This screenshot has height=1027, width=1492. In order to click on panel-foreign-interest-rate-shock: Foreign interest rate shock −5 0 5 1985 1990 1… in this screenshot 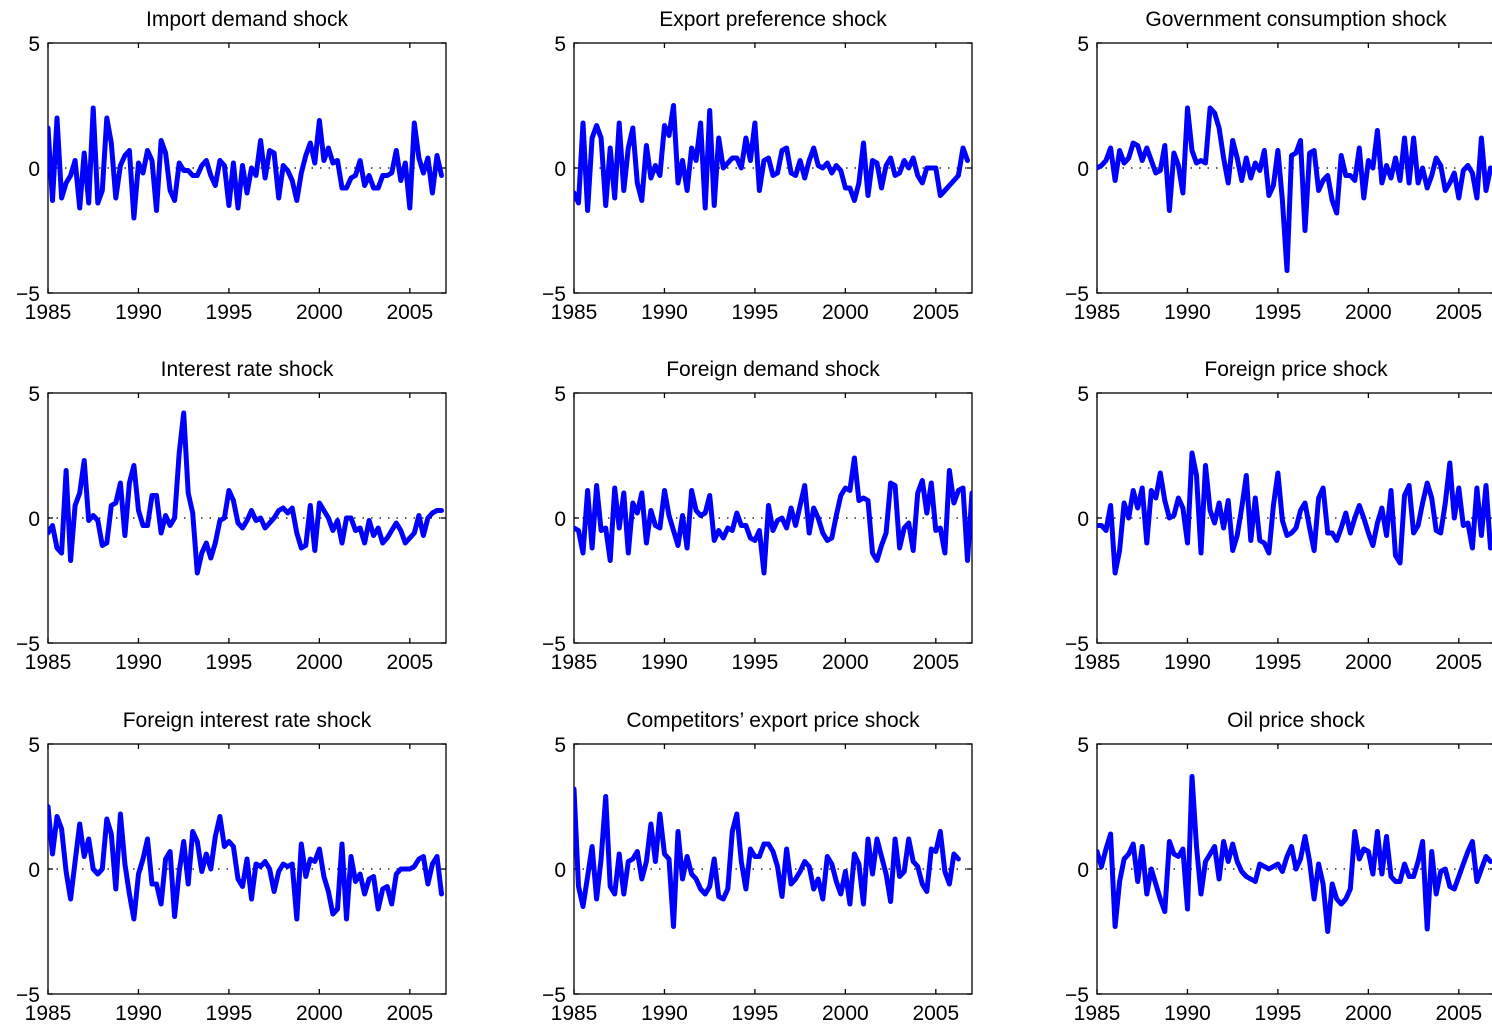, I will do `click(231, 867)`.